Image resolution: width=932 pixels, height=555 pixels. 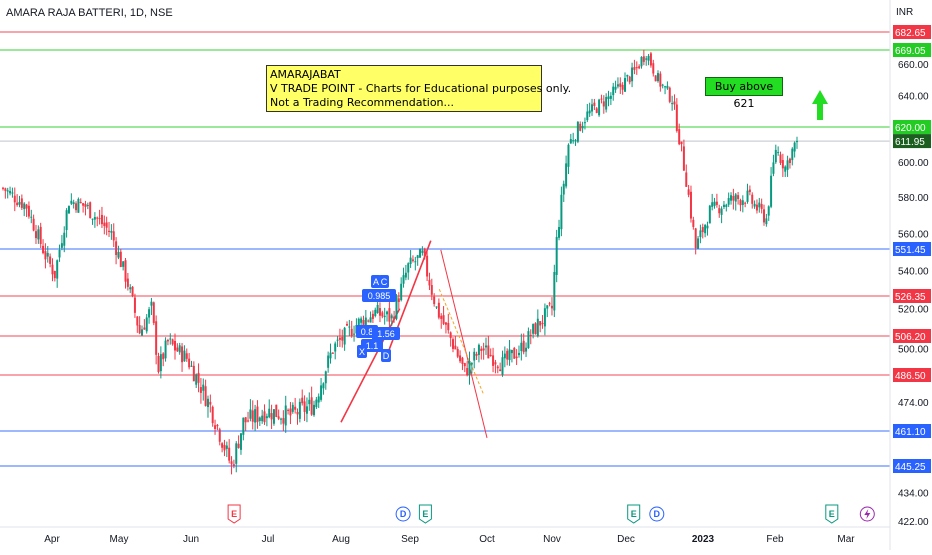 What do you see at coordinates (913, 271) in the screenshot?
I see `price-tick-label: 540.00` at bounding box center [913, 271].